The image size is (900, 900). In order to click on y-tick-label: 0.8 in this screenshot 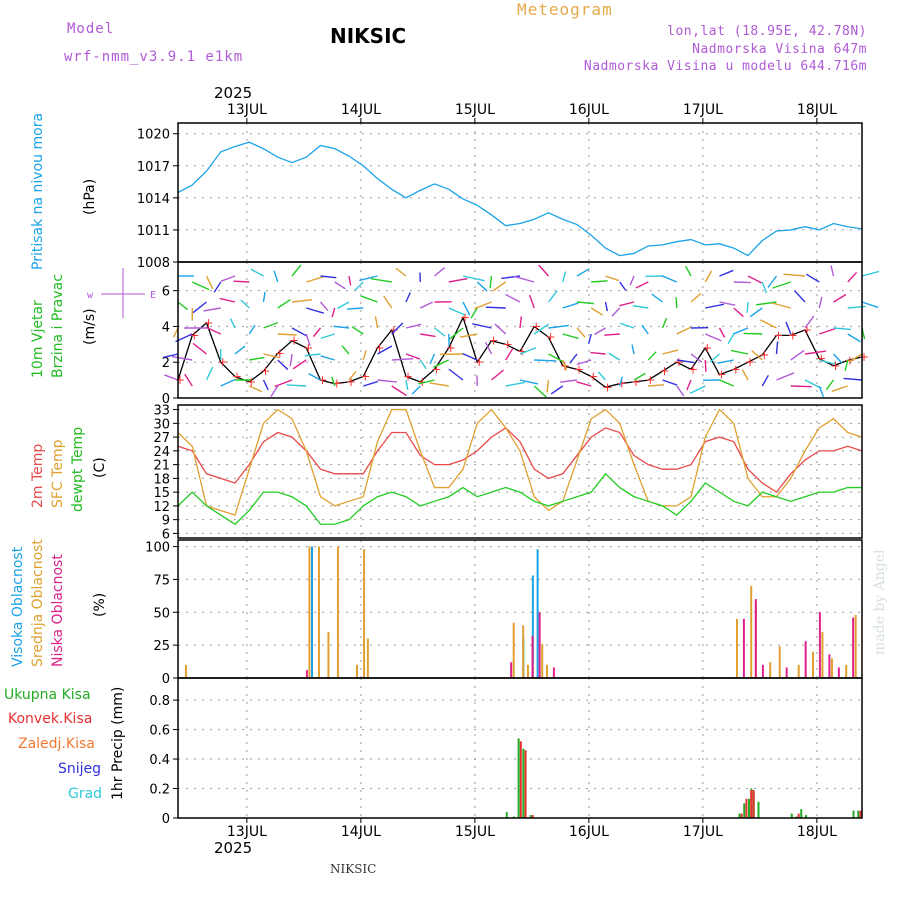, I will do `click(159, 701)`.